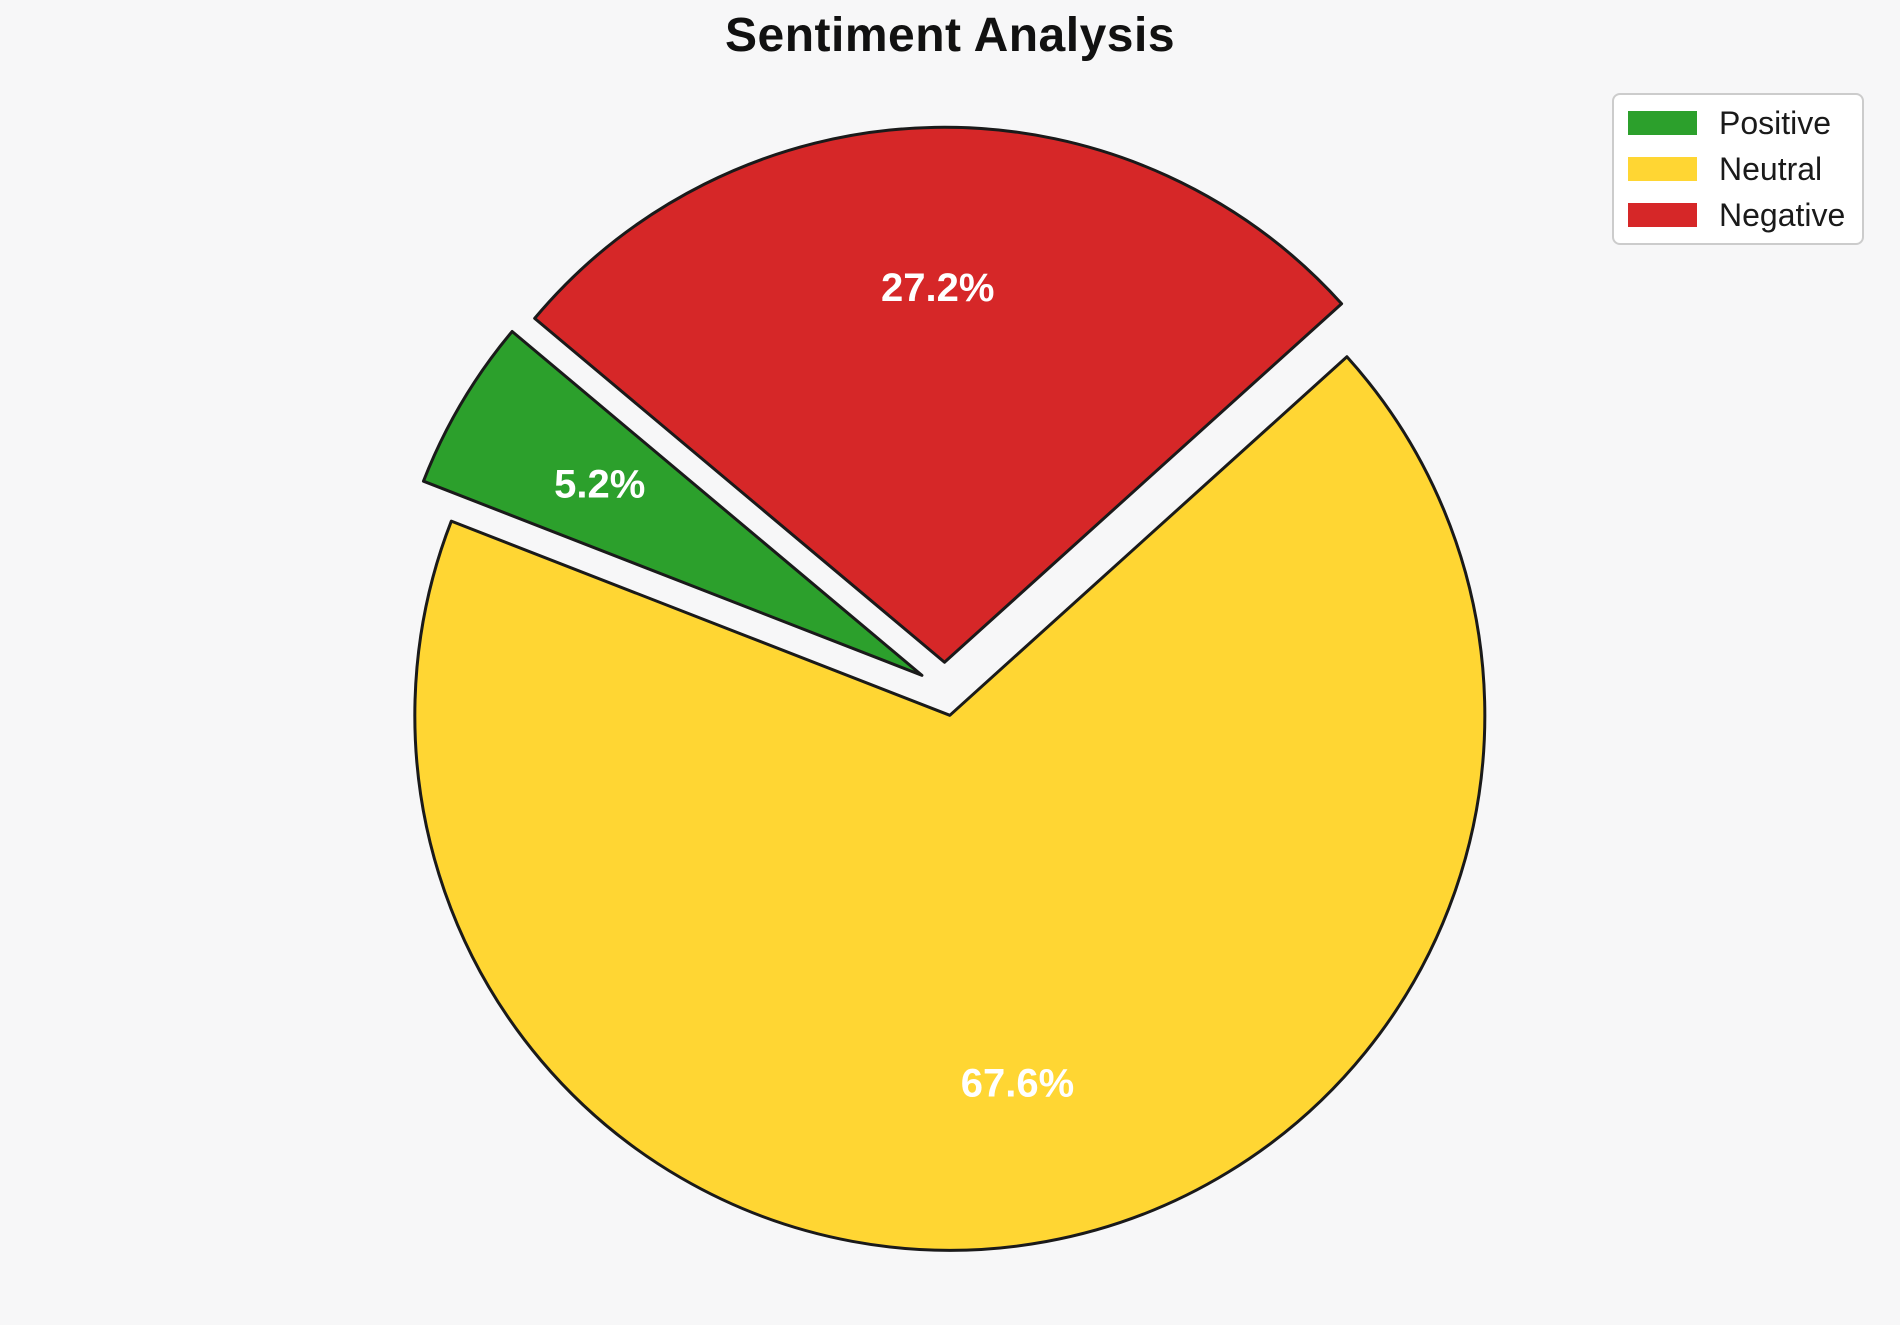 Image resolution: width=1900 pixels, height=1325 pixels. I want to click on legend: Positive Neutral Negative, so click(1738, 169).